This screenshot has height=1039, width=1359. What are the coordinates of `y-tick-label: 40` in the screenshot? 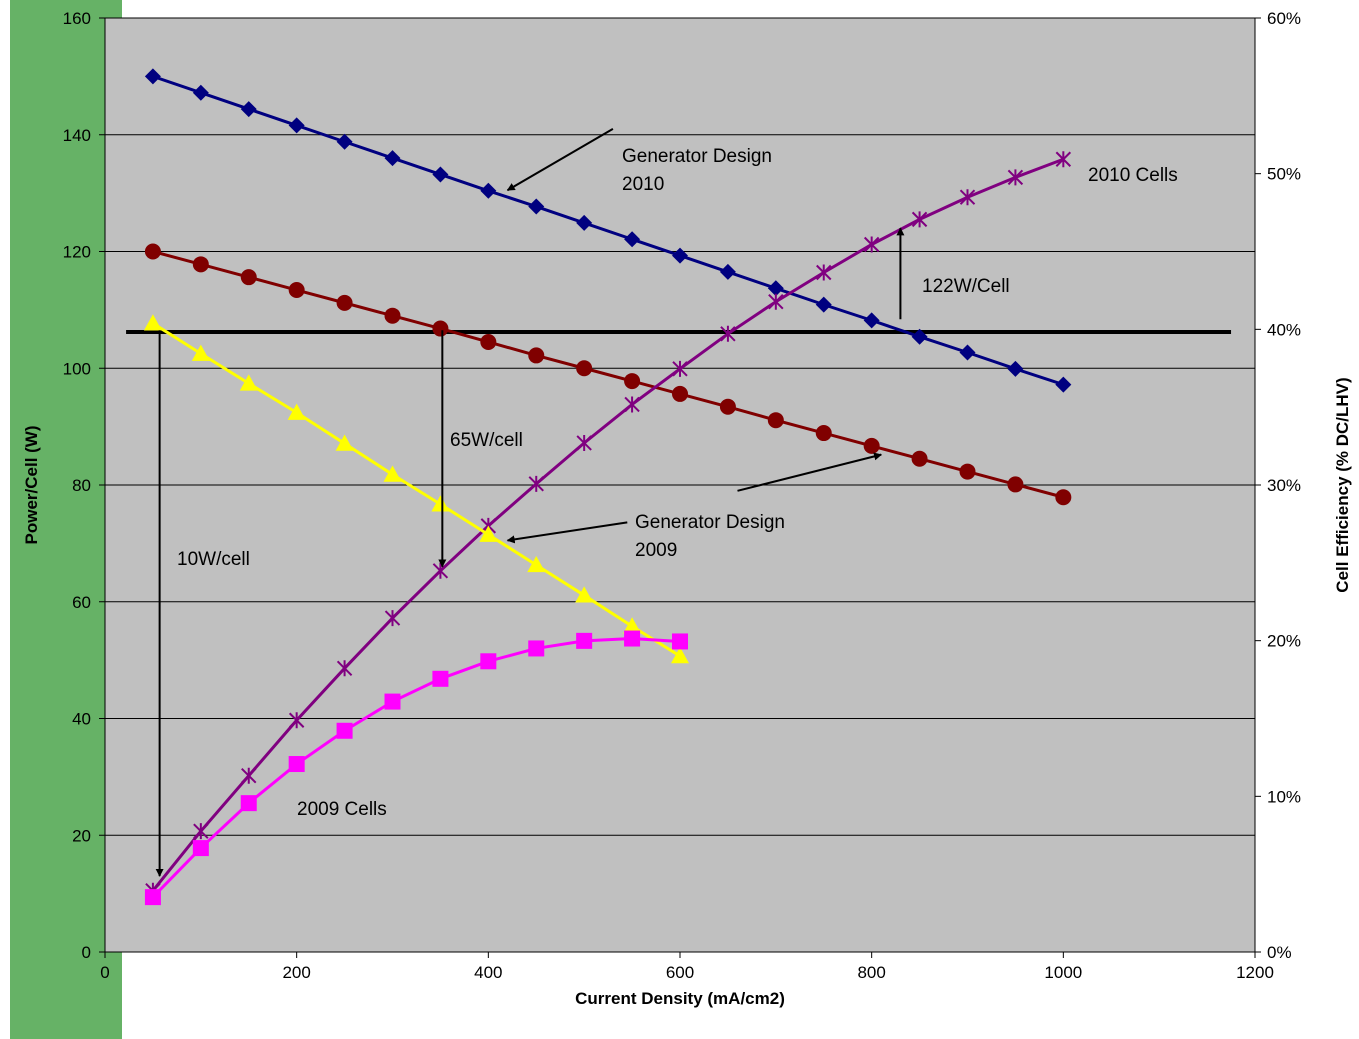 It's located at (81, 719).